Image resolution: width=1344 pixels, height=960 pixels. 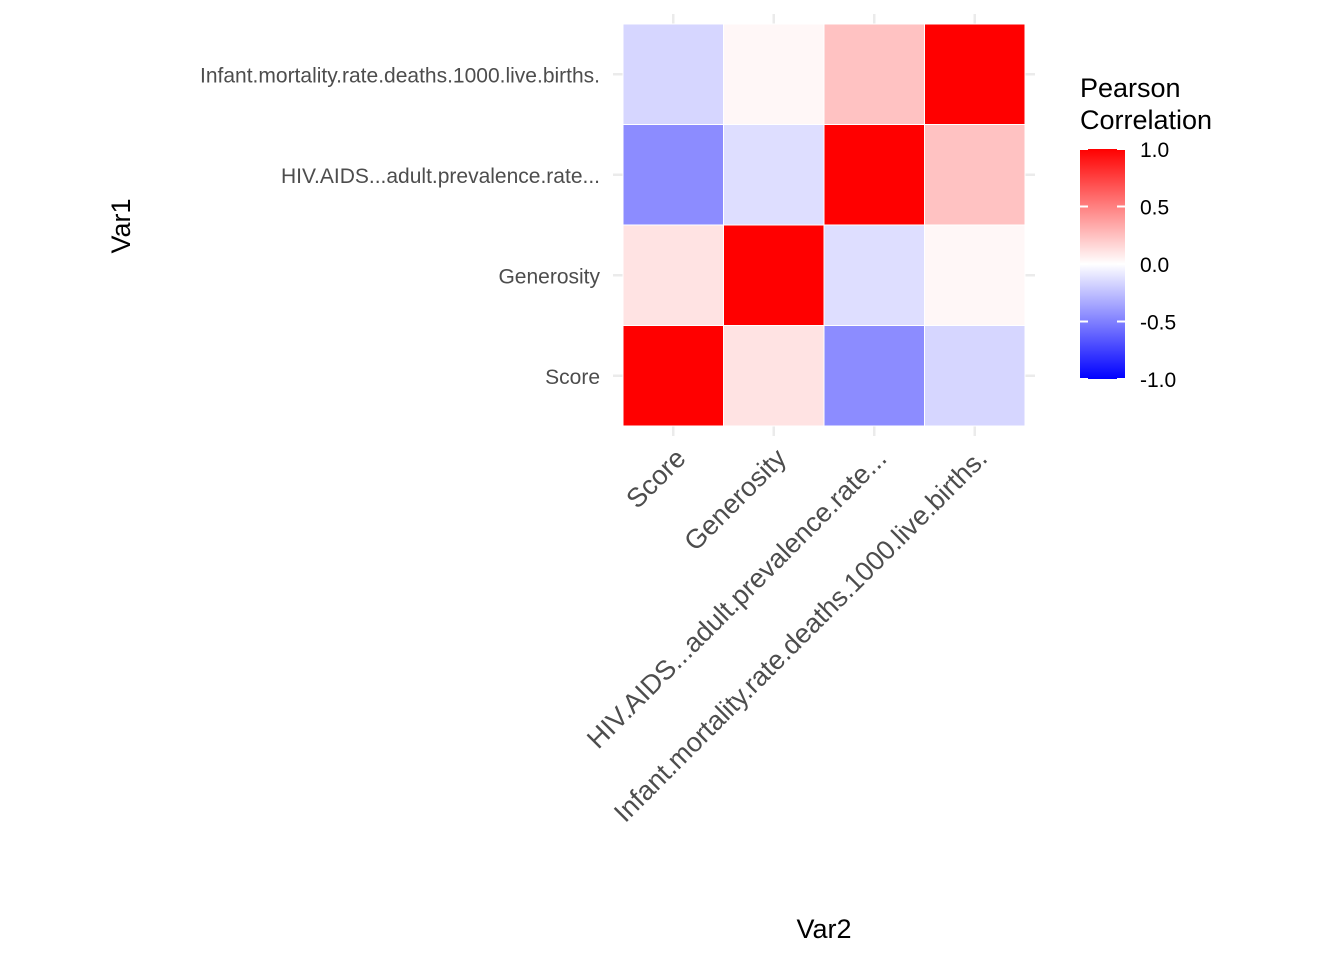 I want to click on x-tick-label: Score, so click(x=655, y=478).